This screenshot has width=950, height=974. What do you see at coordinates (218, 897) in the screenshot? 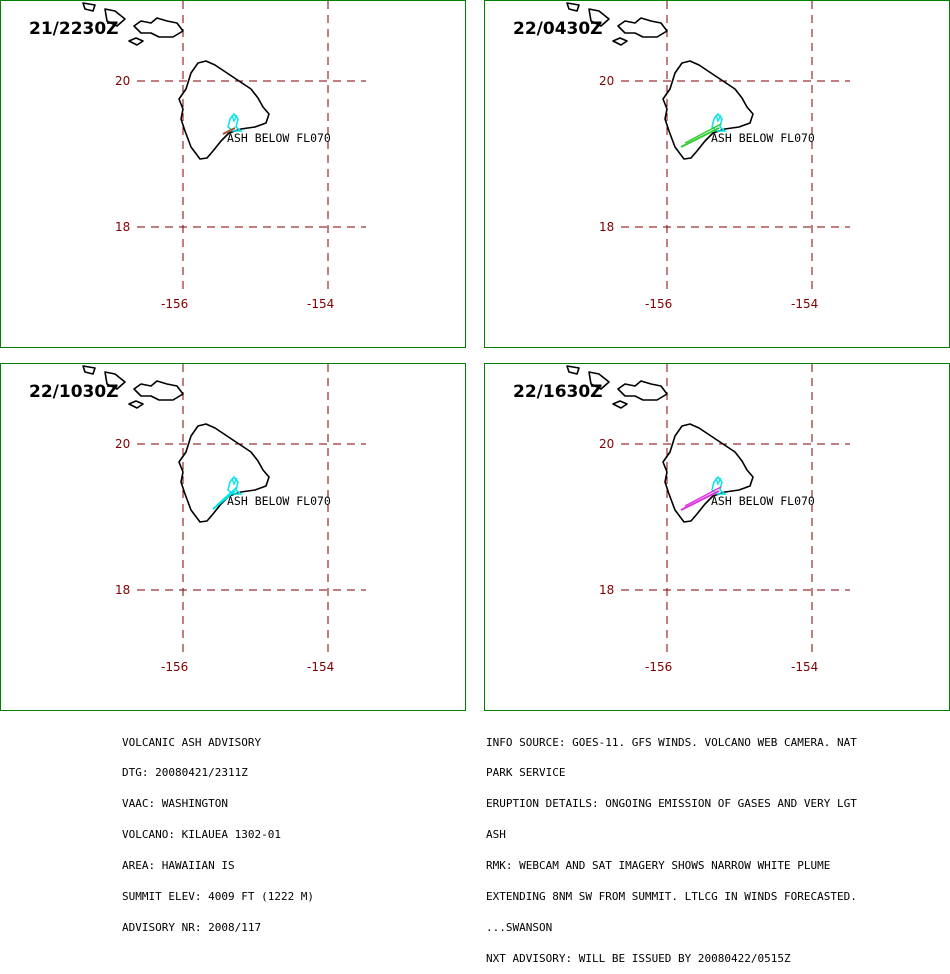
I see `advisory-line: SUMMIT ELEV: 4009 FT (1222 M)` at bounding box center [218, 897].